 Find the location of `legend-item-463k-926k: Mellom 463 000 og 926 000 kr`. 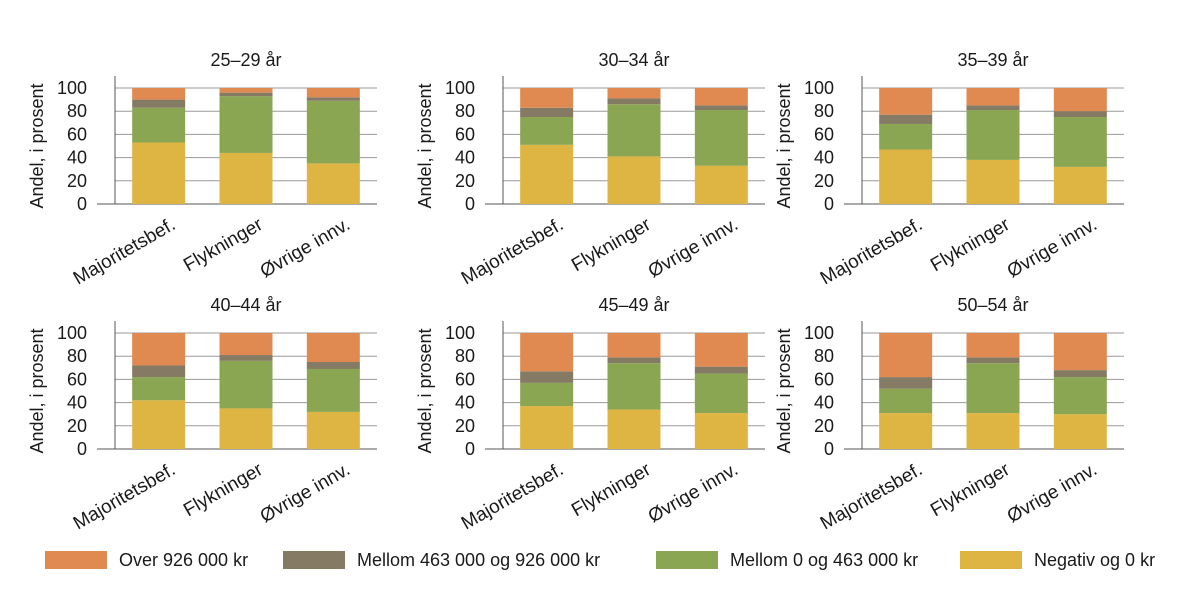

legend-item-463k-926k: Mellom 463 000 og 926 000 kr is located at coordinates (441, 560).